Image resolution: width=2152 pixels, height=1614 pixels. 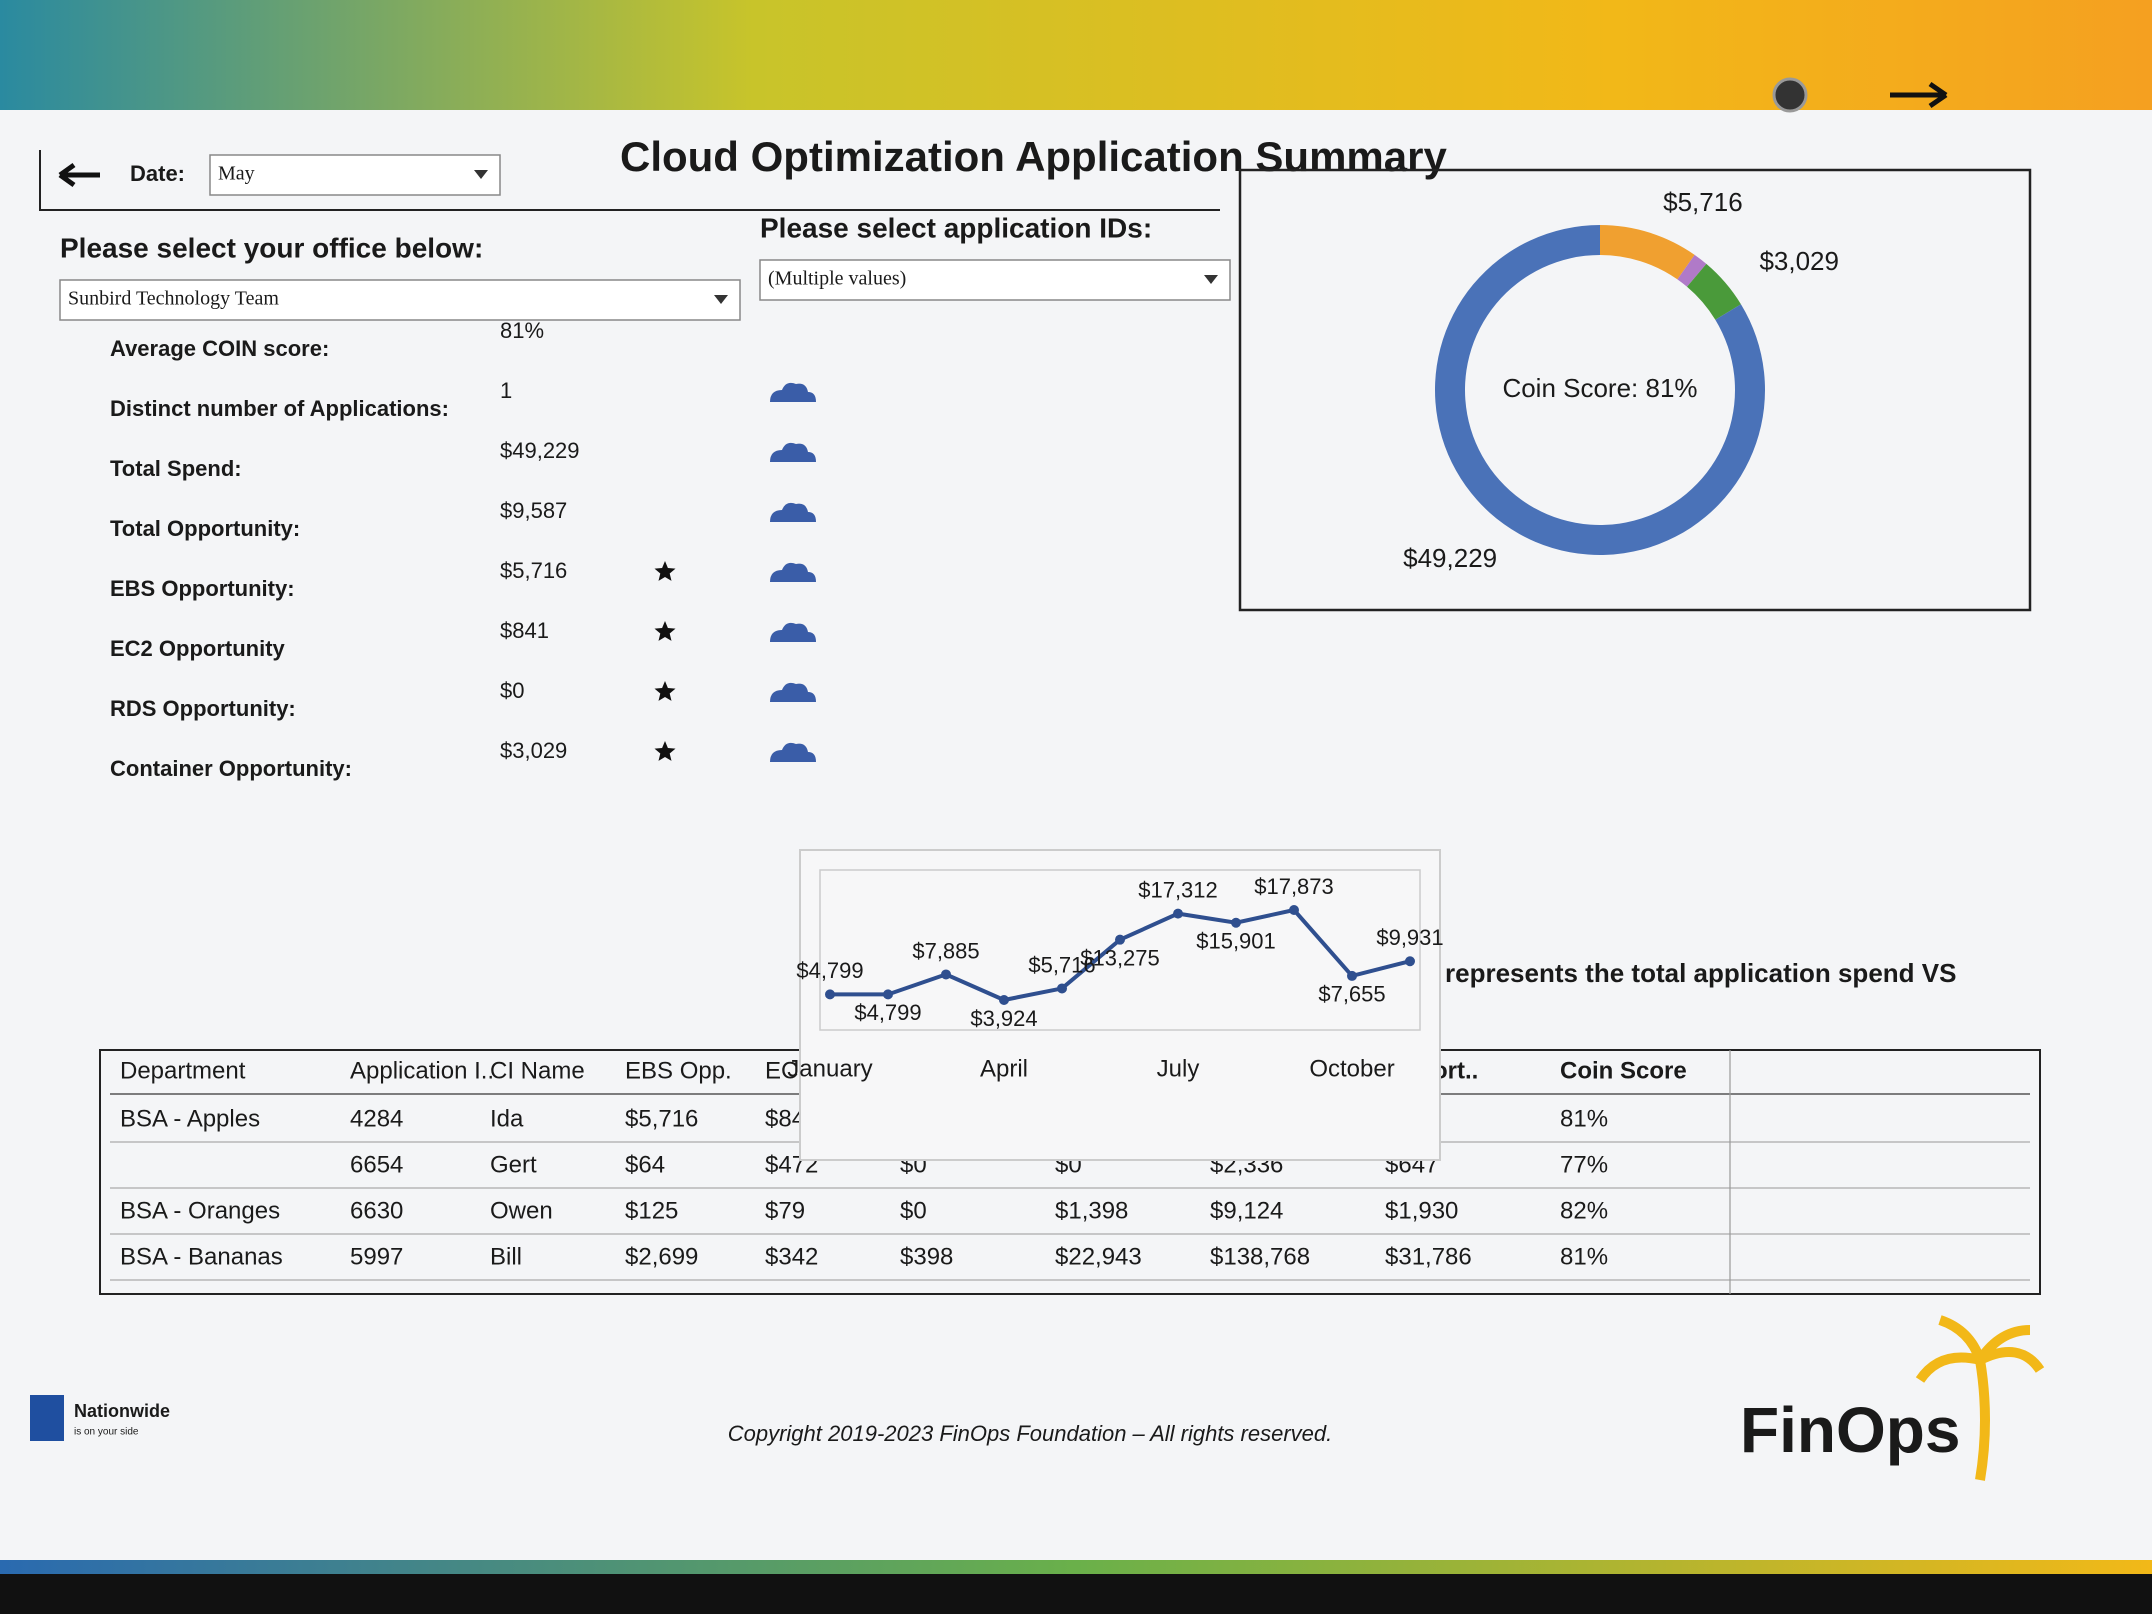 I want to click on metric-value: 81%, so click(x=522, y=330).